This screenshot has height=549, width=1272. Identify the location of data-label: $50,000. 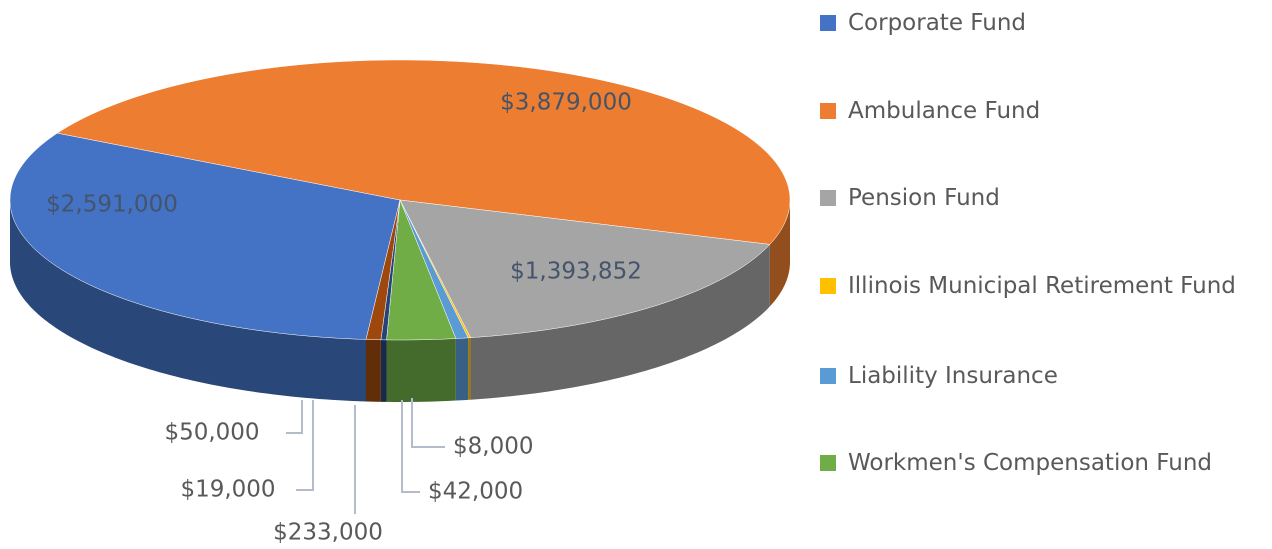
(211, 433).